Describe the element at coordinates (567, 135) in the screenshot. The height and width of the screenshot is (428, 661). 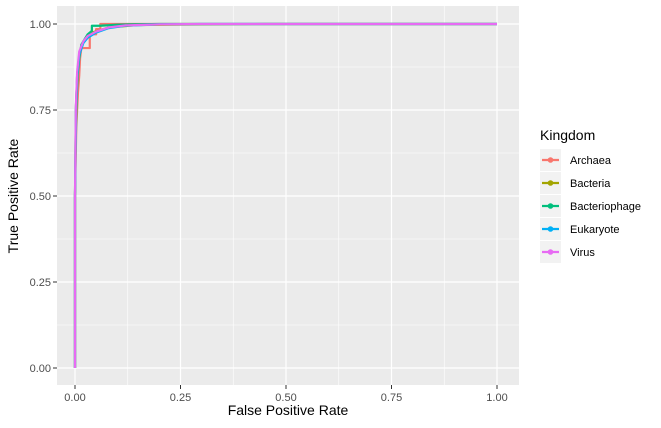
I see `legend-title: Kingdom` at that location.